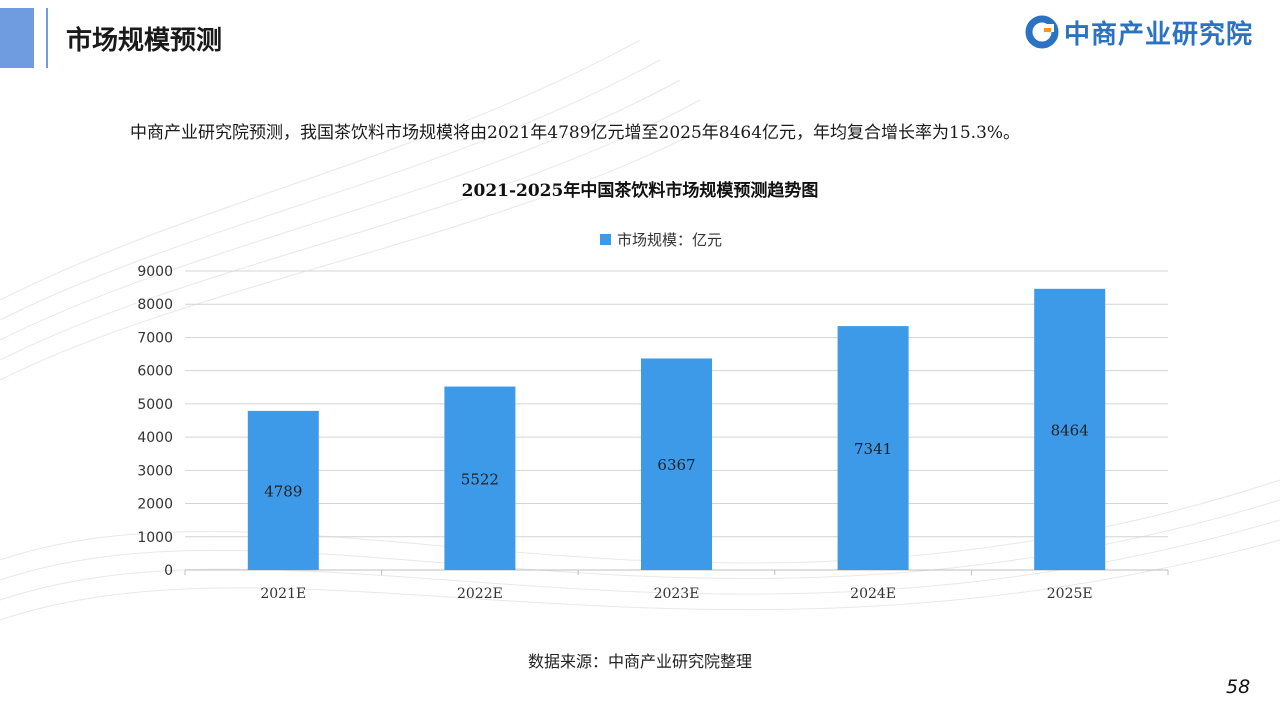 This screenshot has width=1280, height=720. Describe the element at coordinates (155, 338) in the screenshot. I see `y-tick-label: 7000` at that location.